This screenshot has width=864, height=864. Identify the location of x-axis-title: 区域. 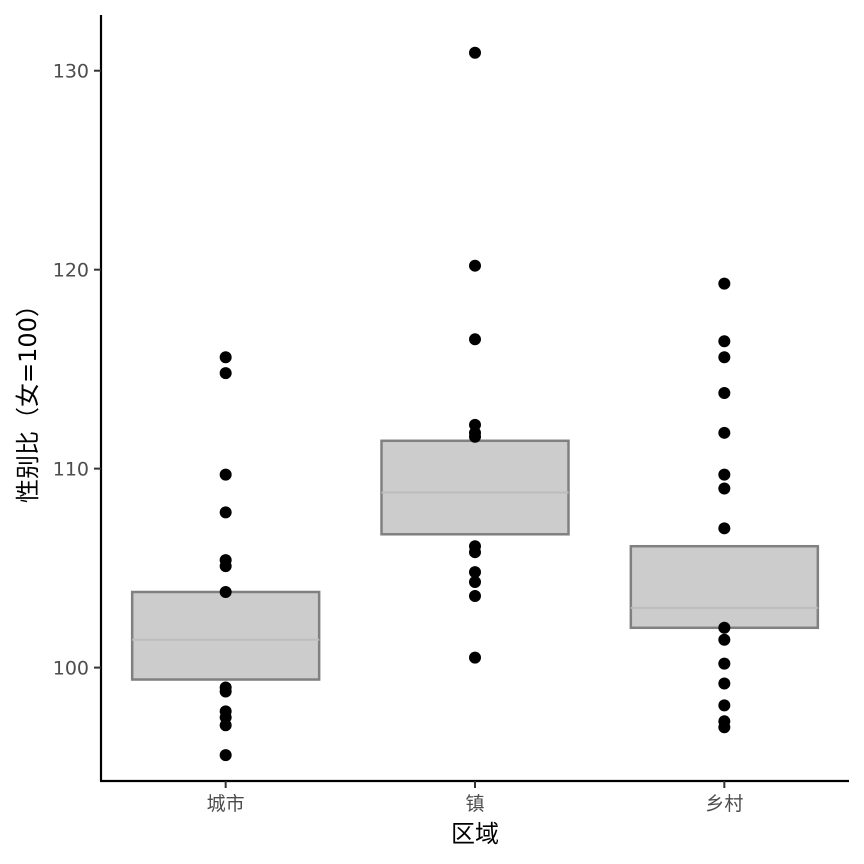
(475, 834).